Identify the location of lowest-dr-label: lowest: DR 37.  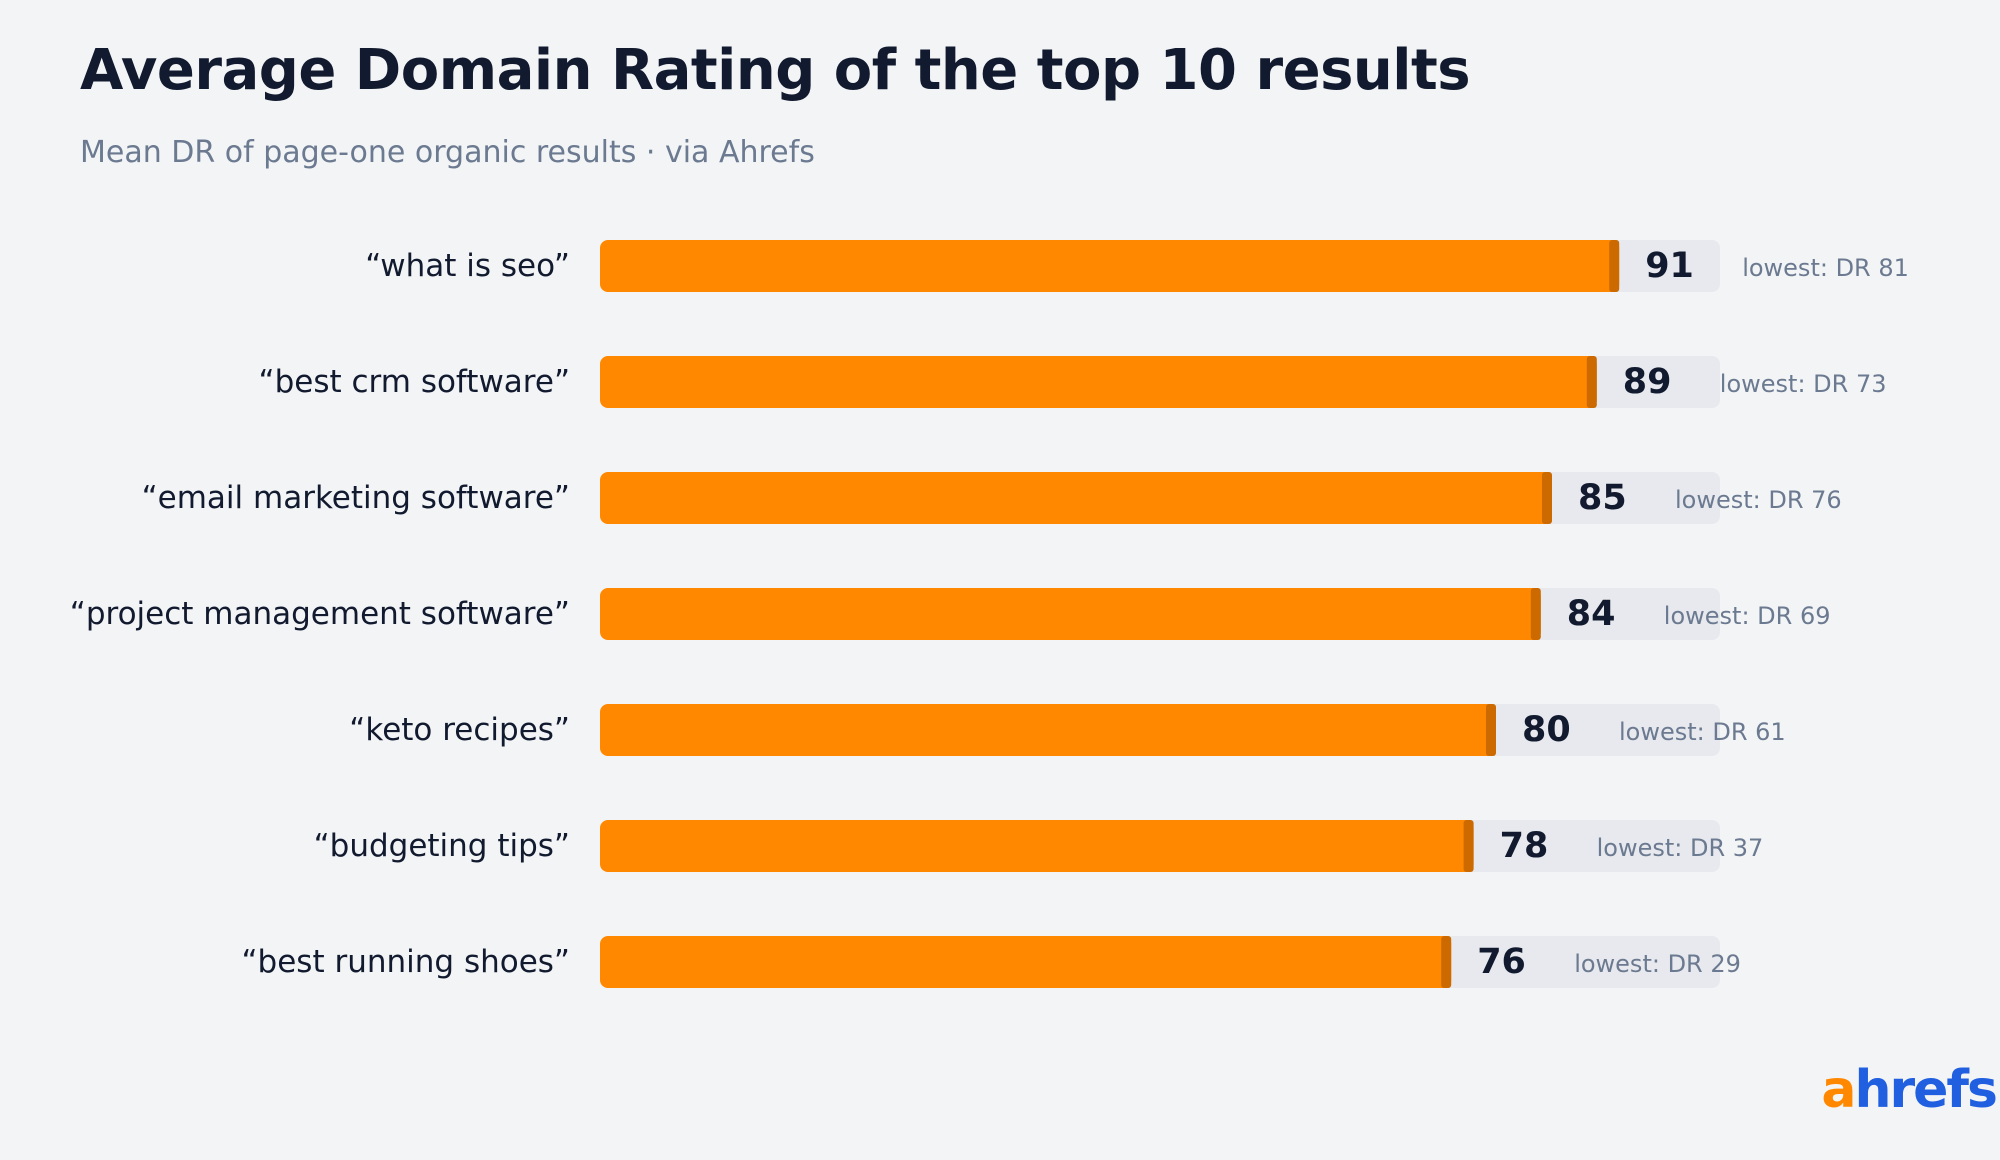
(1680, 848).